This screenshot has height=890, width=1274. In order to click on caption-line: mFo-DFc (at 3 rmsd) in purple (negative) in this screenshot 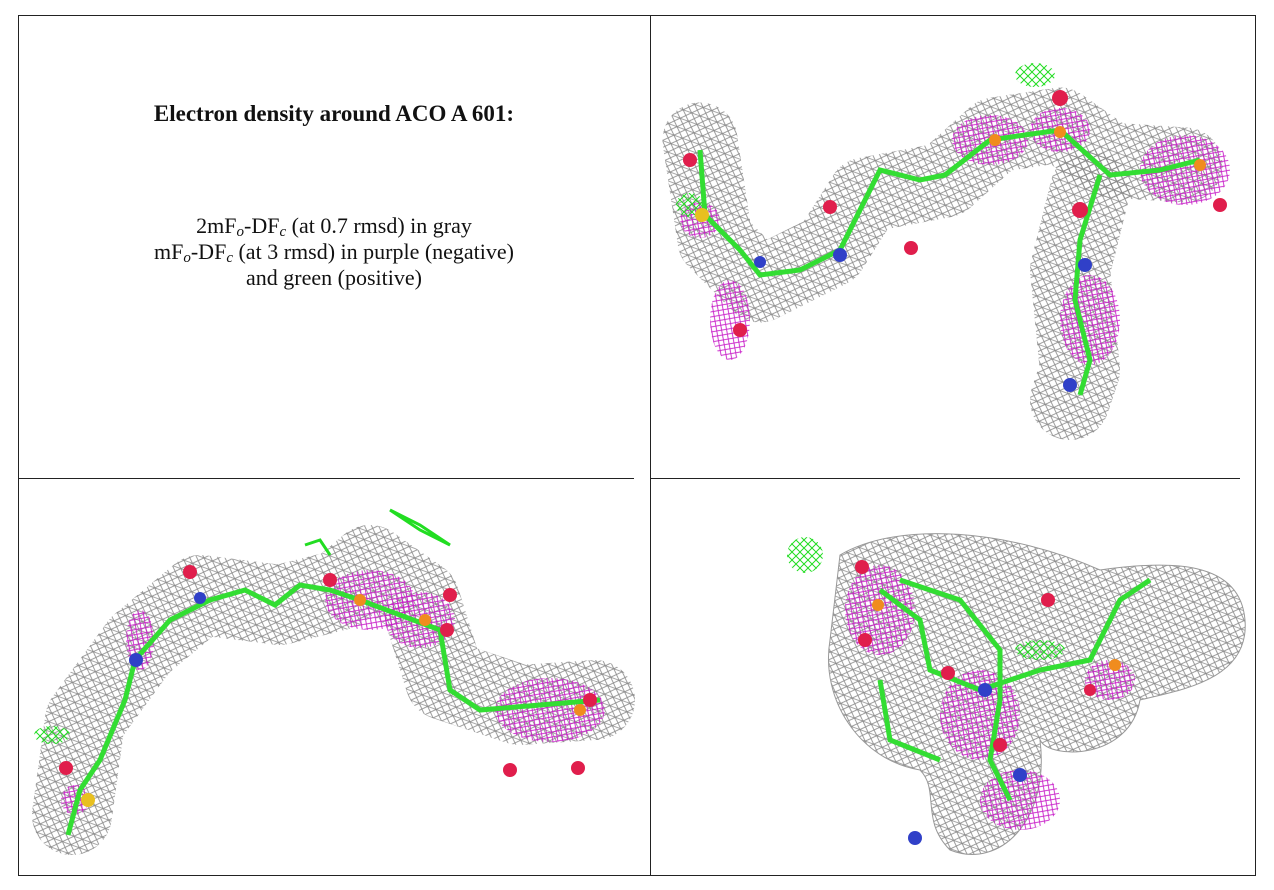, I will do `click(334, 252)`.